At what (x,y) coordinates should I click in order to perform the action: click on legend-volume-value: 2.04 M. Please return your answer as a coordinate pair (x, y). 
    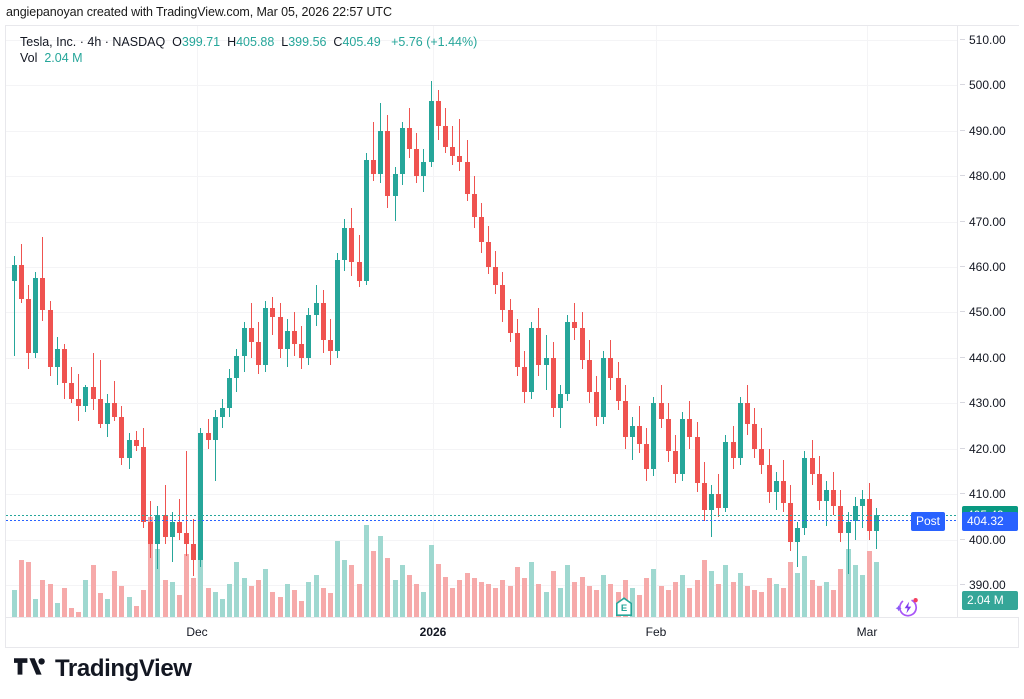
    Looking at the image, I should click on (63, 58).